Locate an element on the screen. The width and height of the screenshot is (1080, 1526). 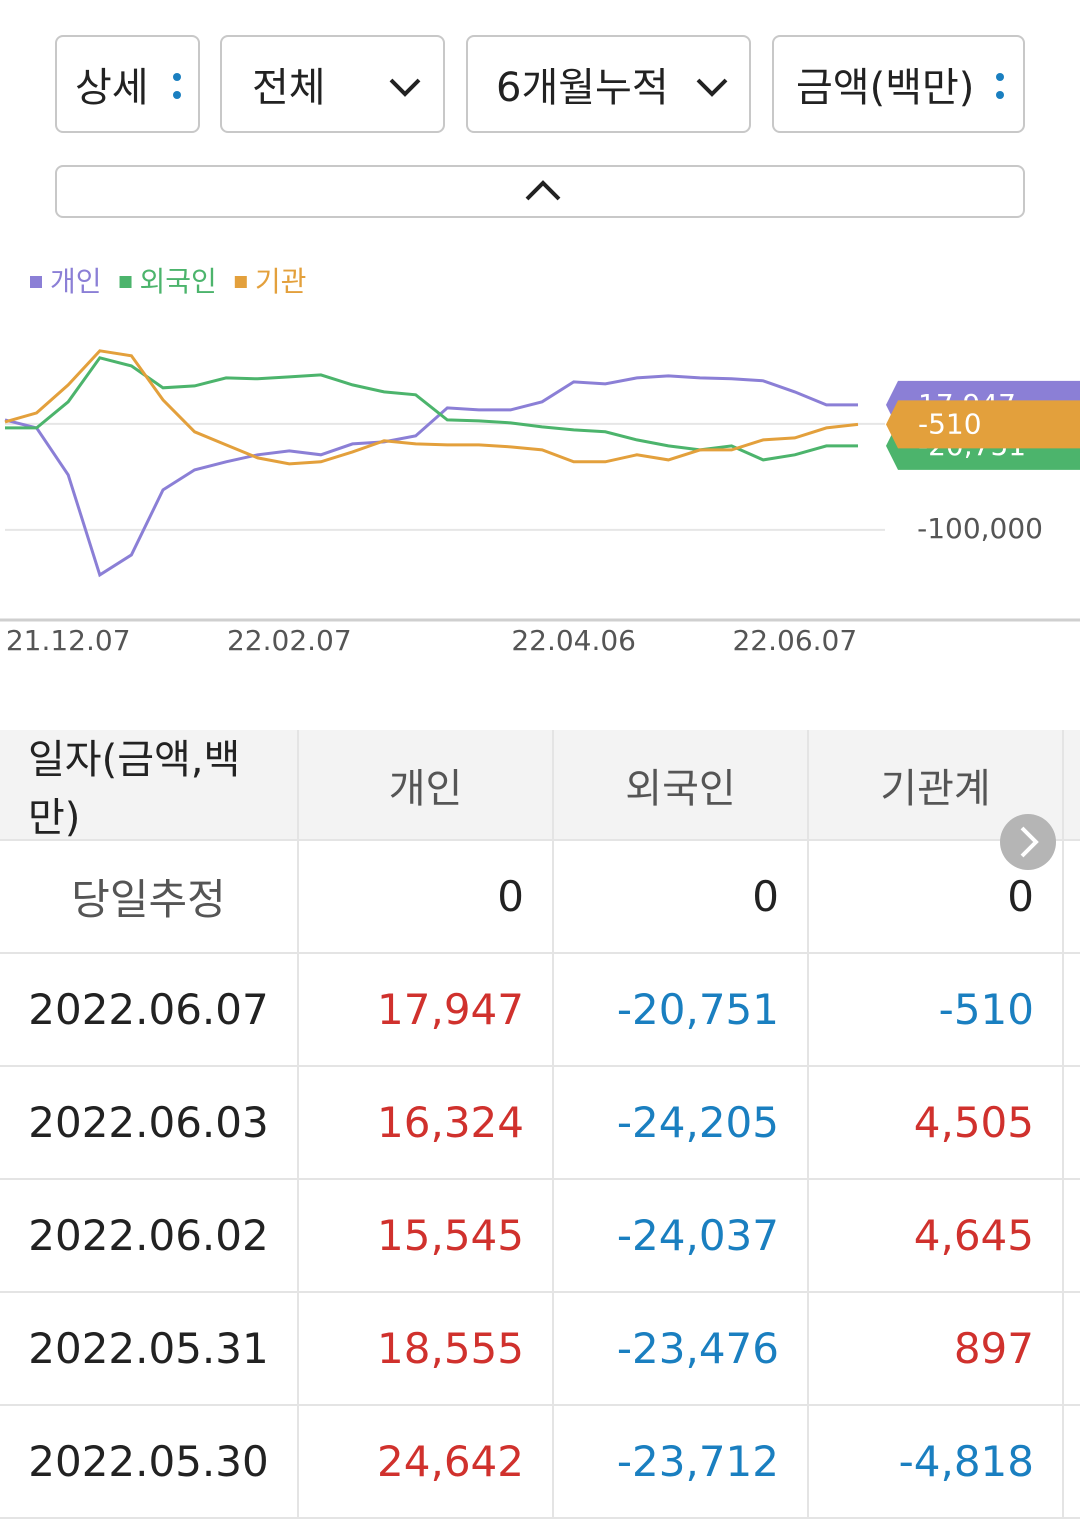
scroll-right-button is located at coordinates (1028, 842).